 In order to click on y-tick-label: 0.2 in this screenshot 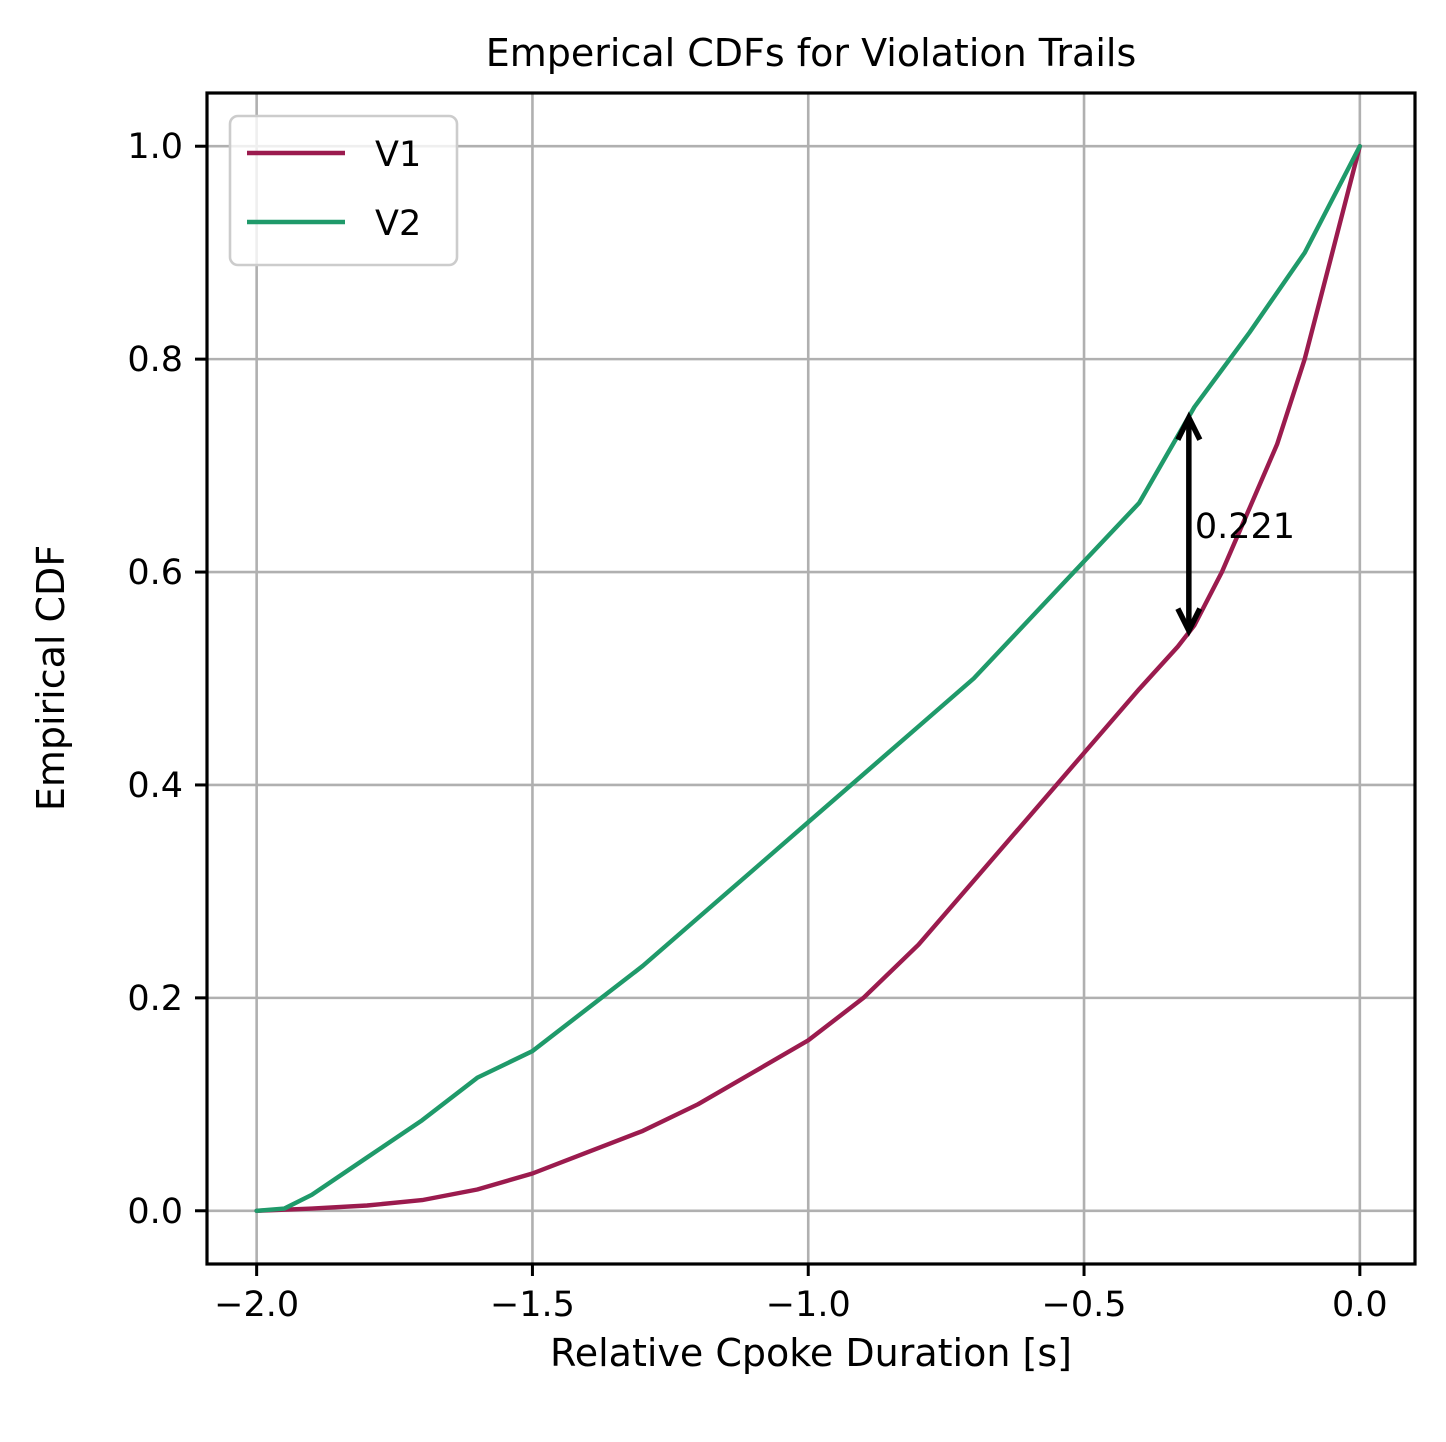, I will do `click(155, 999)`.